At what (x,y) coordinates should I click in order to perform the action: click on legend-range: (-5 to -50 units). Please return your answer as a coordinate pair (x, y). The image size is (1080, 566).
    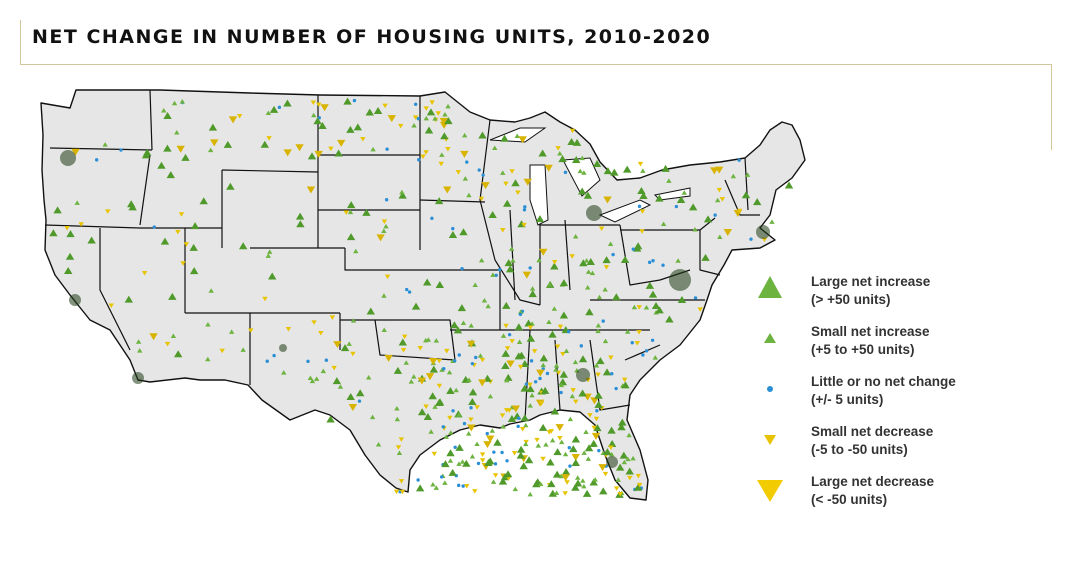
    Looking at the image, I should click on (859, 449).